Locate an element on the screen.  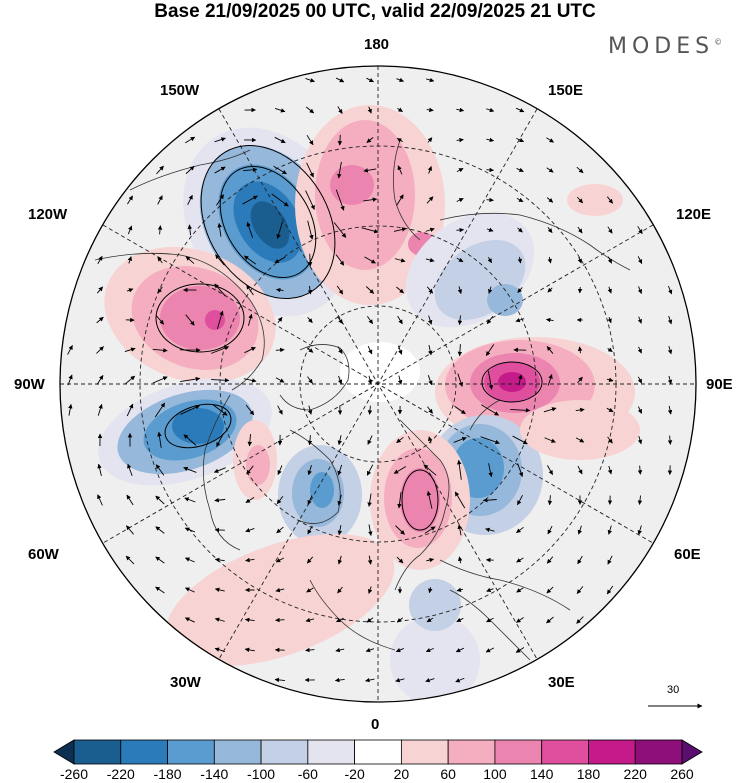
anomaly-high-norway-barents is located at coordinates (420, 500).